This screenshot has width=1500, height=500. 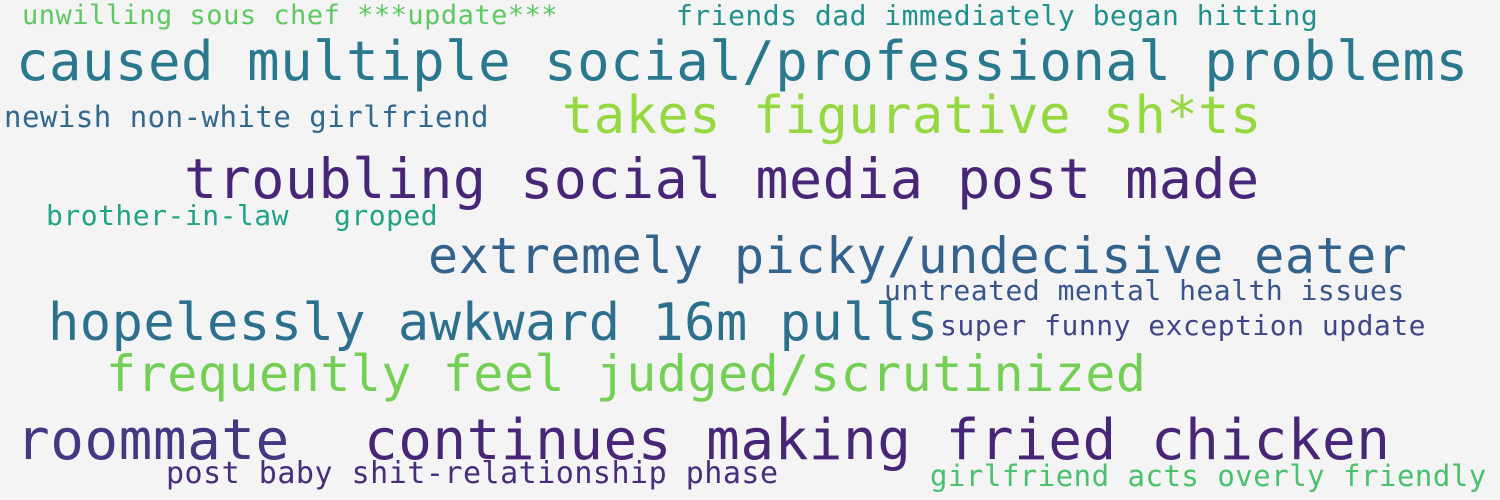 I want to click on word-frequently-feel-judged: frequently feel judged/scrutinized, so click(x=626, y=374).